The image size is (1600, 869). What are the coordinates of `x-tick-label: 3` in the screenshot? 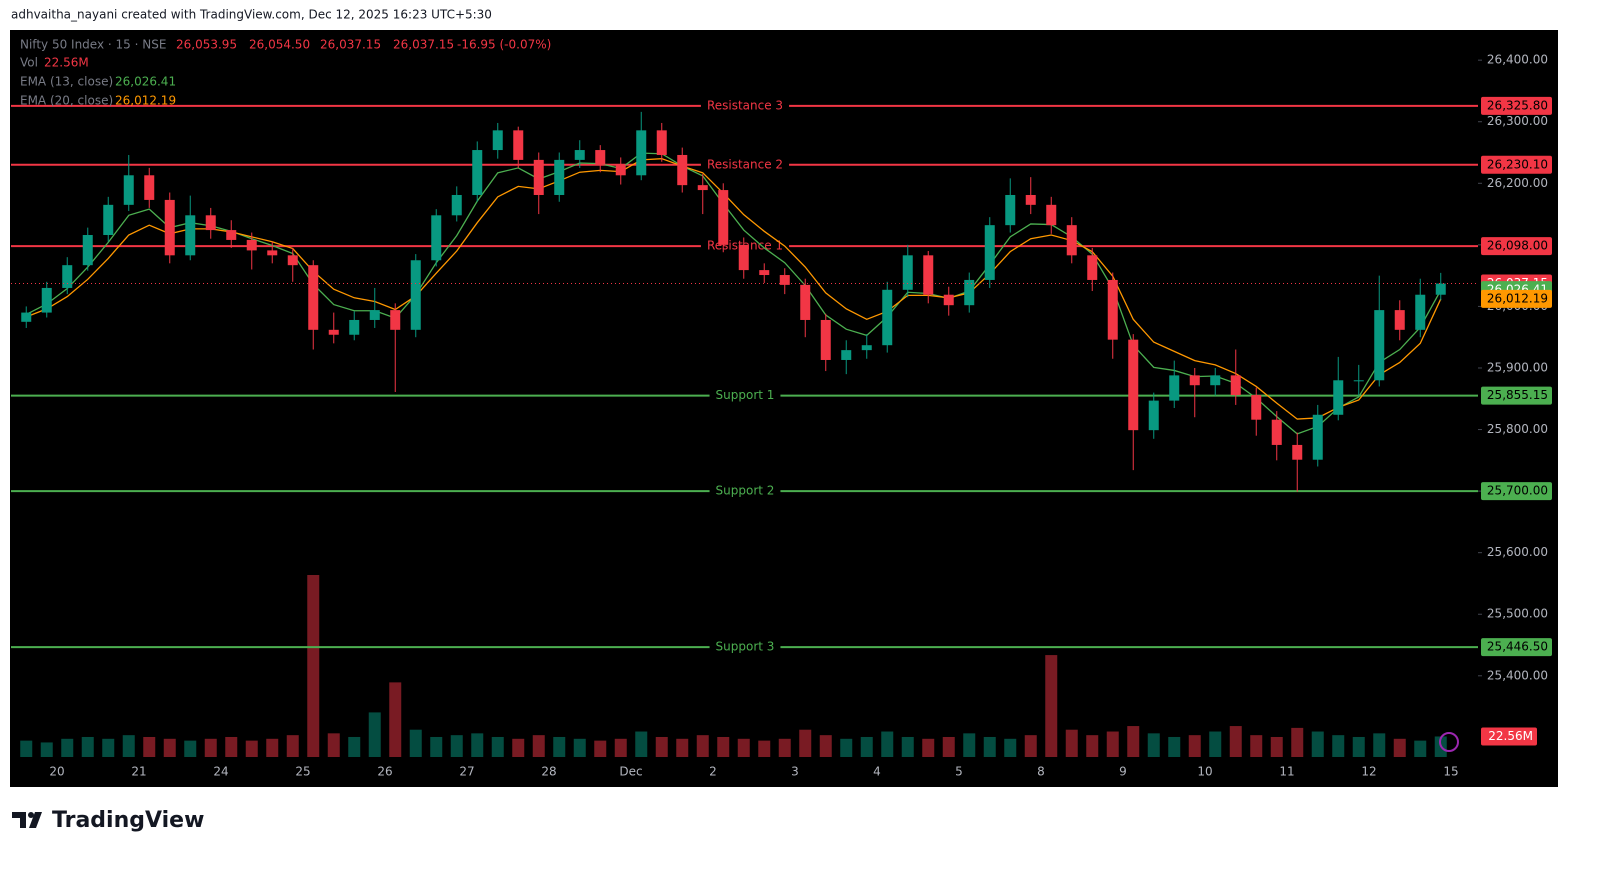 It's located at (795, 772).